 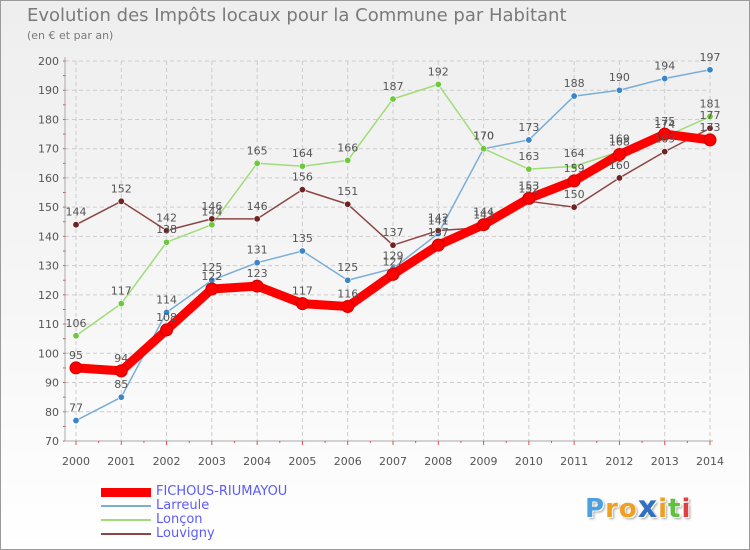 What do you see at coordinates (628, 509) in the screenshot?
I see `logo-letter: o` at bounding box center [628, 509].